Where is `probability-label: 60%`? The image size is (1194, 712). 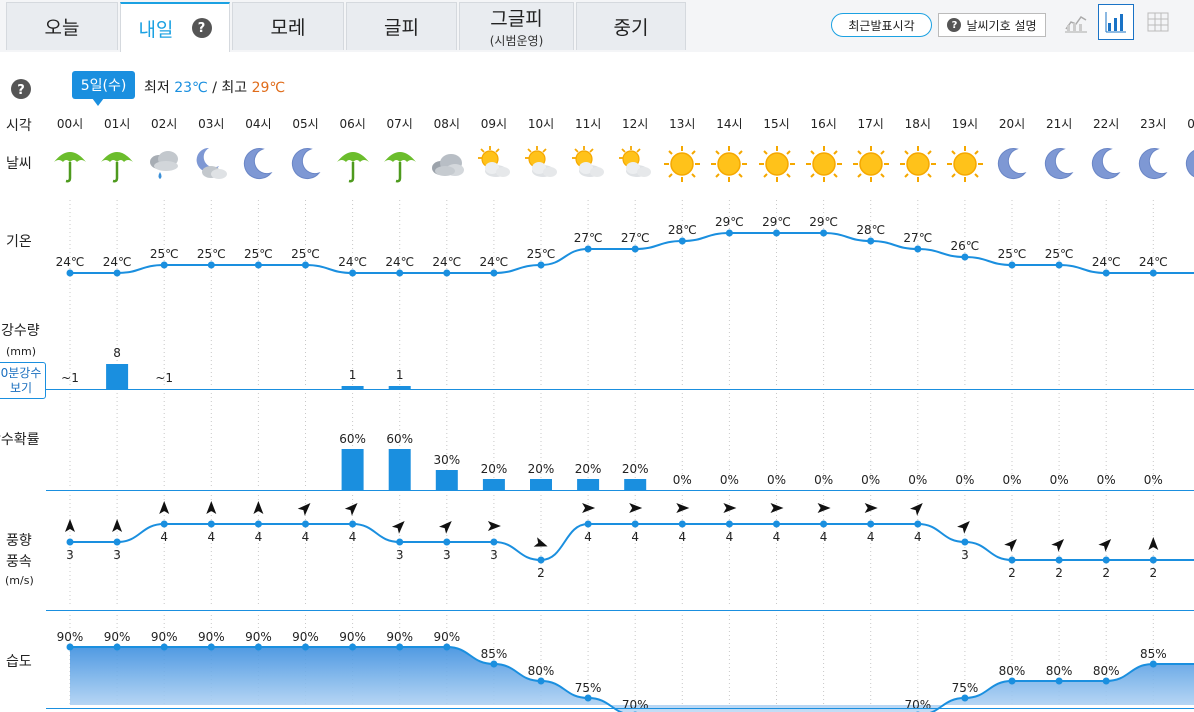
probability-label: 60% is located at coordinates (399, 439).